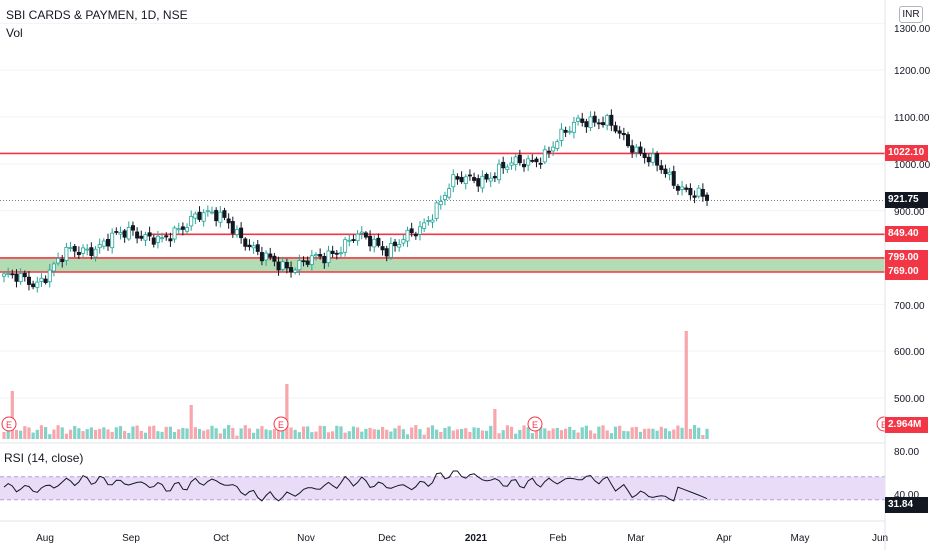 The height and width of the screenshot is (550, 932). What do you see at coordinates (44, 458) in the screenshot?
I see `rsi-title: RSI (14, close)` at bounding box center [44, 458].